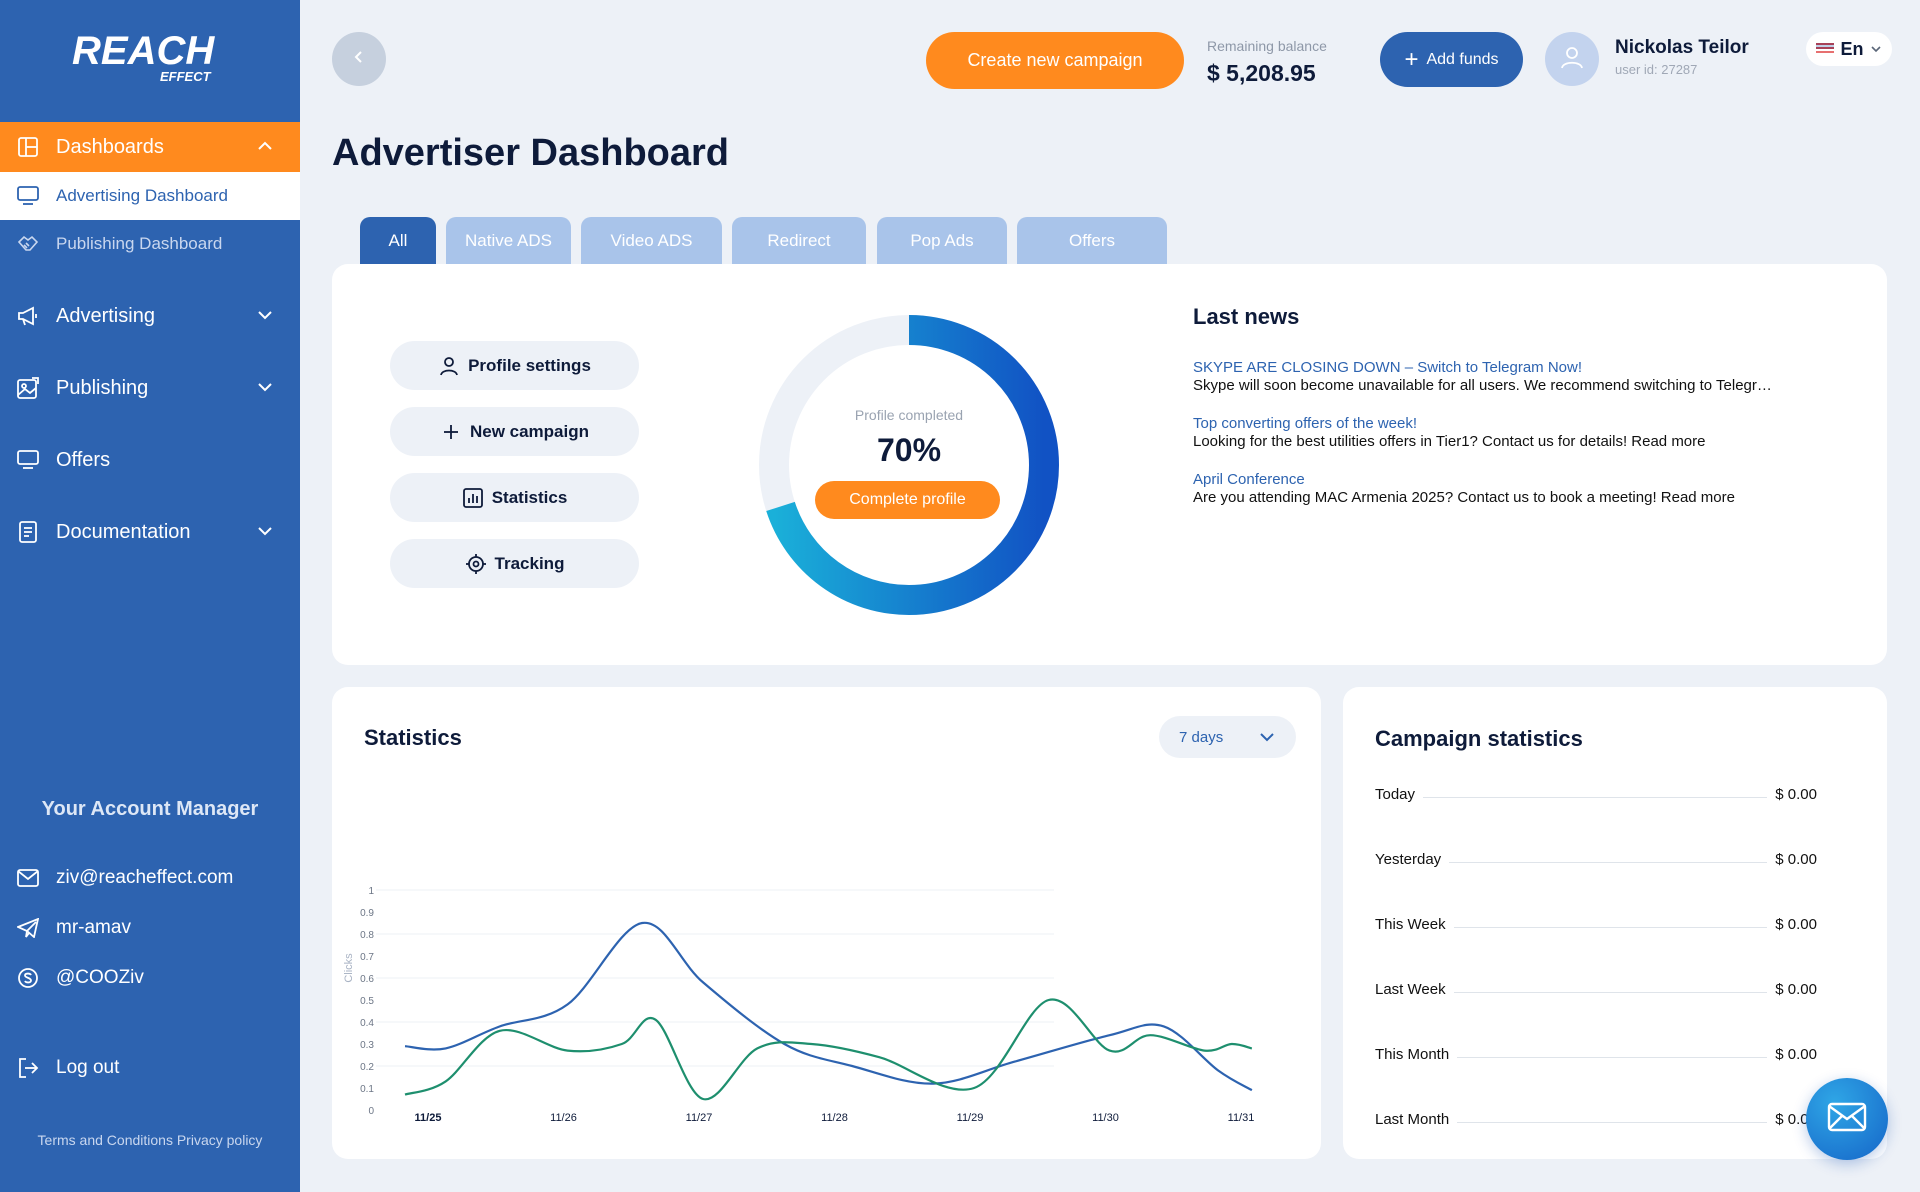 Image resolution: width=1920 pixels, height=1192 pixels. What do you see at coordinates (907, 500) in the screenshot?
I see `complete-profile-button: Complete profile` at bounding box center [907, 500].